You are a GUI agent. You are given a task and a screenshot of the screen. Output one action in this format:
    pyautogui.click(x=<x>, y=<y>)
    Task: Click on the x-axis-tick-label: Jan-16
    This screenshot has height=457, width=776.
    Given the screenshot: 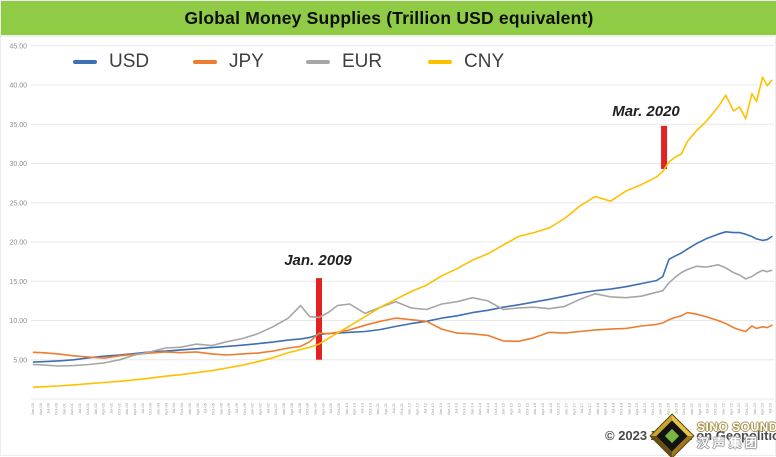 What is the action you would take?
    pyautogui.click(x=534, y=408)
    